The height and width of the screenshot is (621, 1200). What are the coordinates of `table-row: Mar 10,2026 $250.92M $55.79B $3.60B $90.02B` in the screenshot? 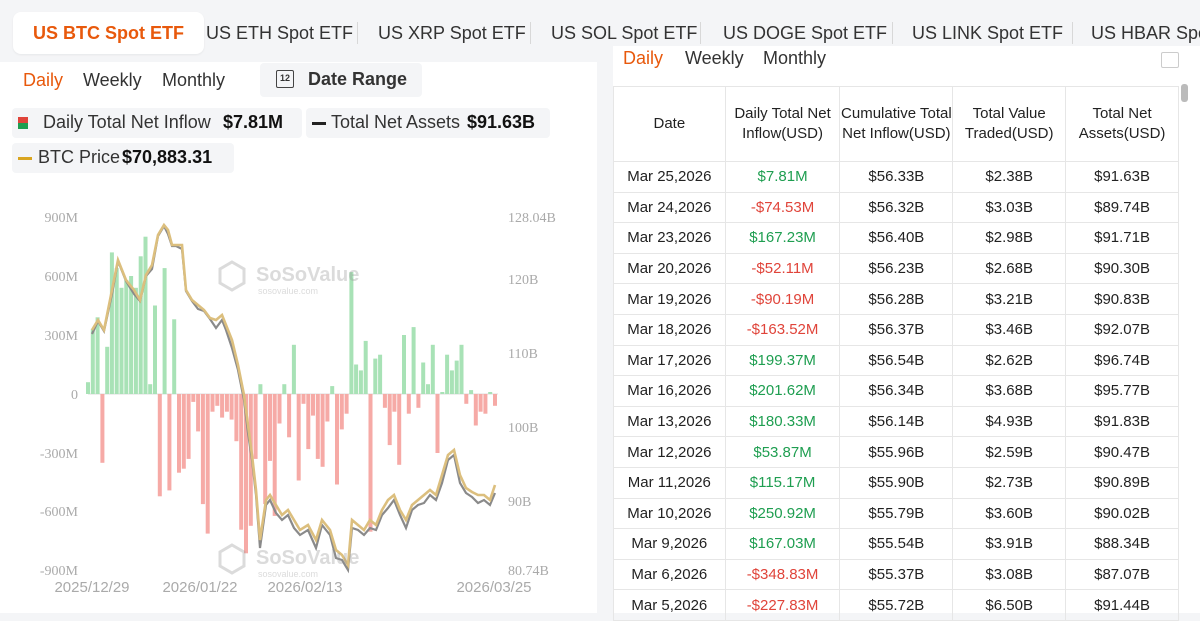 It's located at (896, 513).